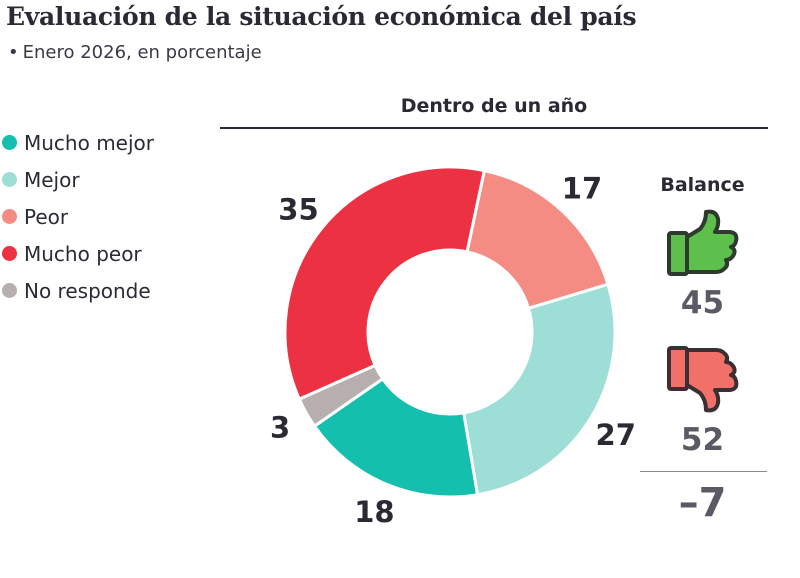  I want to click on donut-slice-mucho-peor, so click(385, 283).